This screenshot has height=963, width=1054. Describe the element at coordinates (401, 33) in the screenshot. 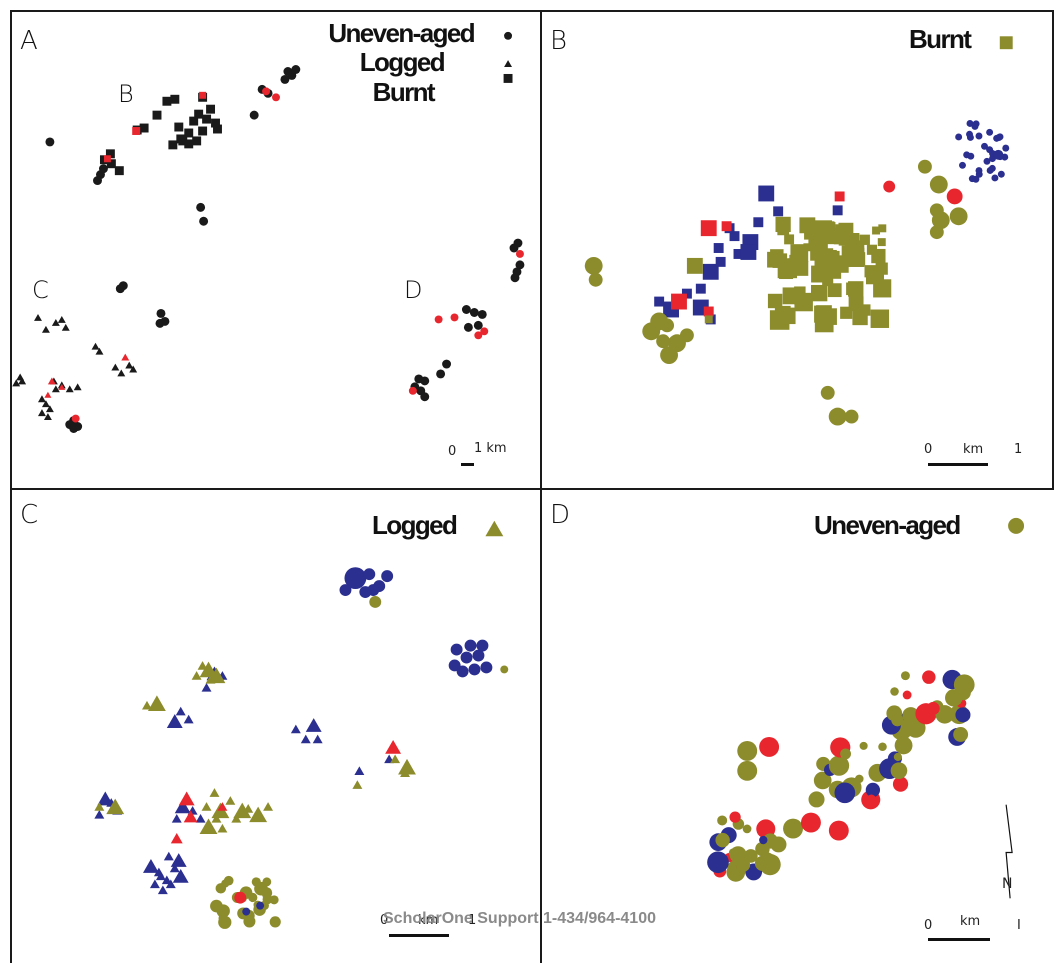

I see `legend-uneven-aged-label: Uneven-aged` at that location.